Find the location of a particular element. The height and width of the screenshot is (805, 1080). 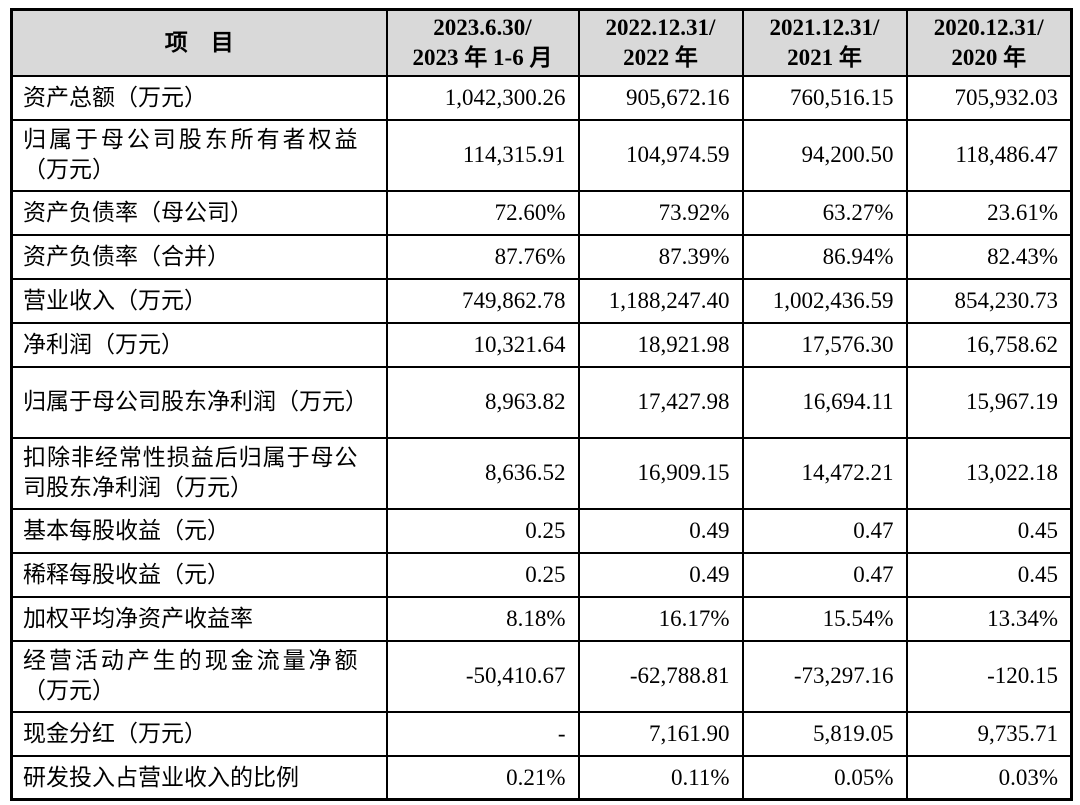

cell-value: 10,321.64 is located at coordinates (482, 344).